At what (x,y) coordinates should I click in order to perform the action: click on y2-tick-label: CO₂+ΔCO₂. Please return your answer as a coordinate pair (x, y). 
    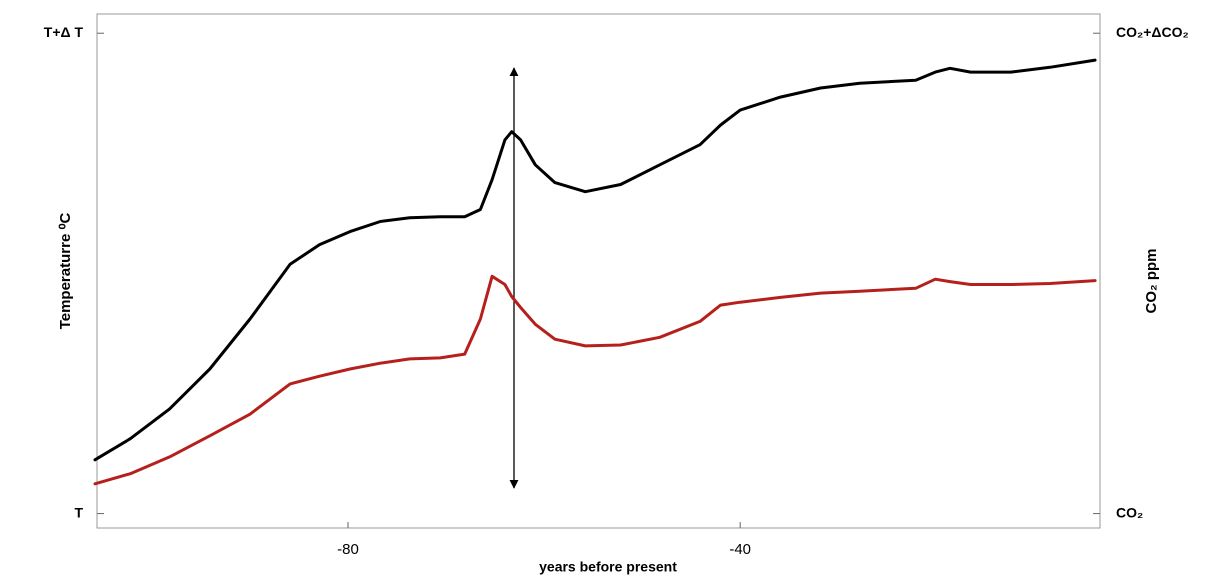
    Looking at the image, I should click on (1152, 32).